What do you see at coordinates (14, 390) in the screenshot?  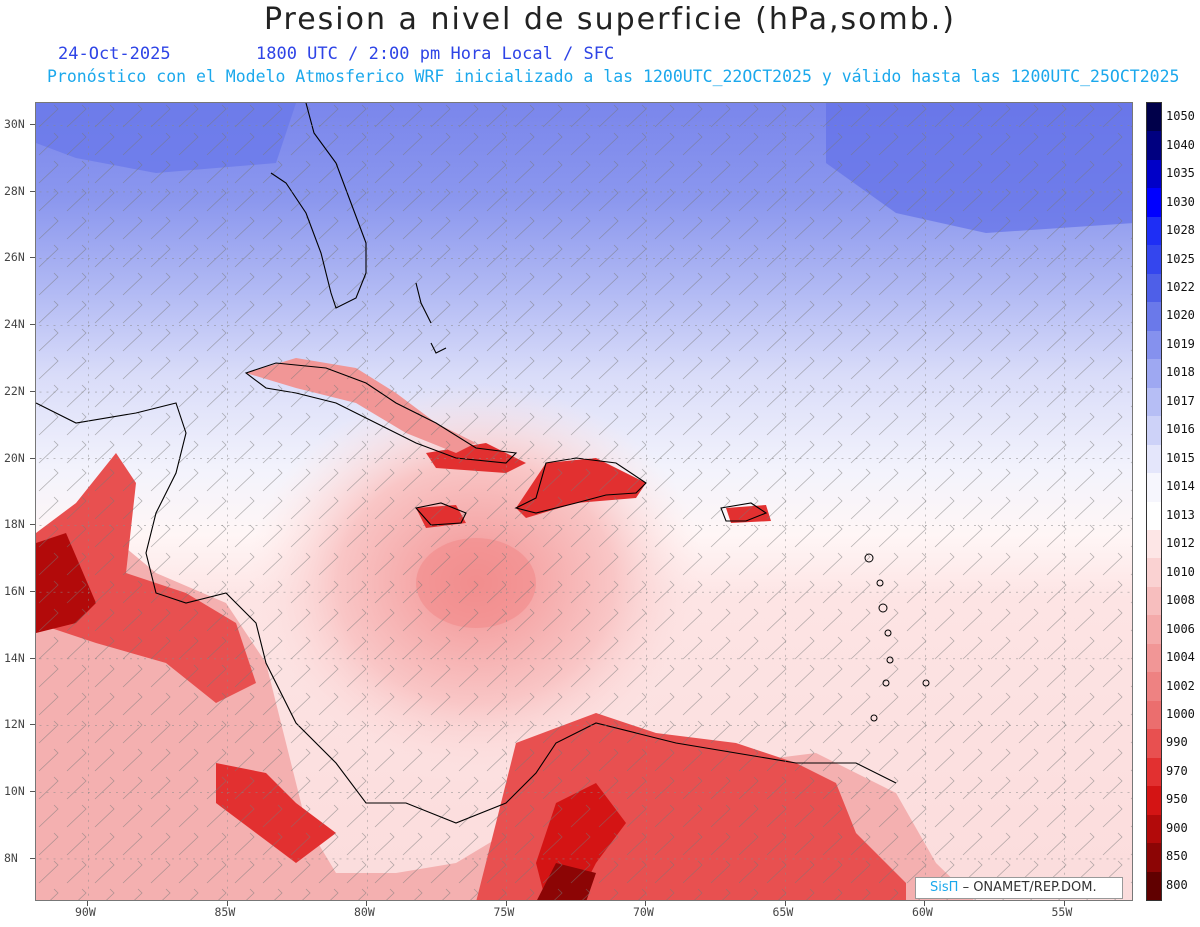 I see `lat-label: 22N` at bounding box center [14, 390].